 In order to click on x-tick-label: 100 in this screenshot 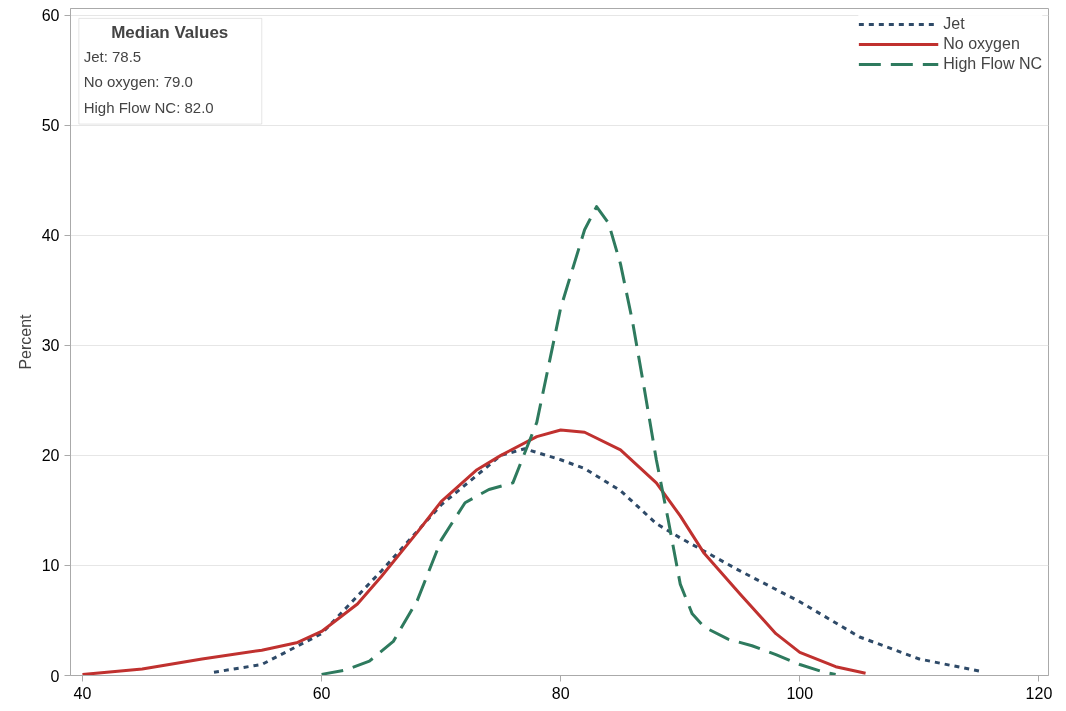, I will do `click(800, 693)`.